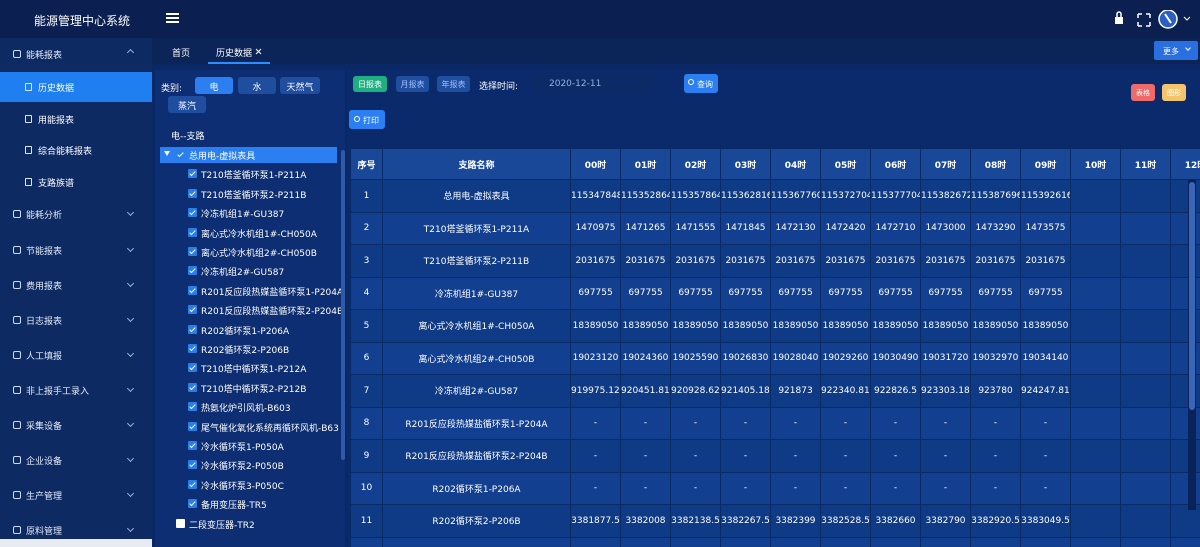 Image resolution: width=1200 pixels, height=547 pixels. I want to click on tree-node: R202循环泵1-P206A, so click(245, 331).